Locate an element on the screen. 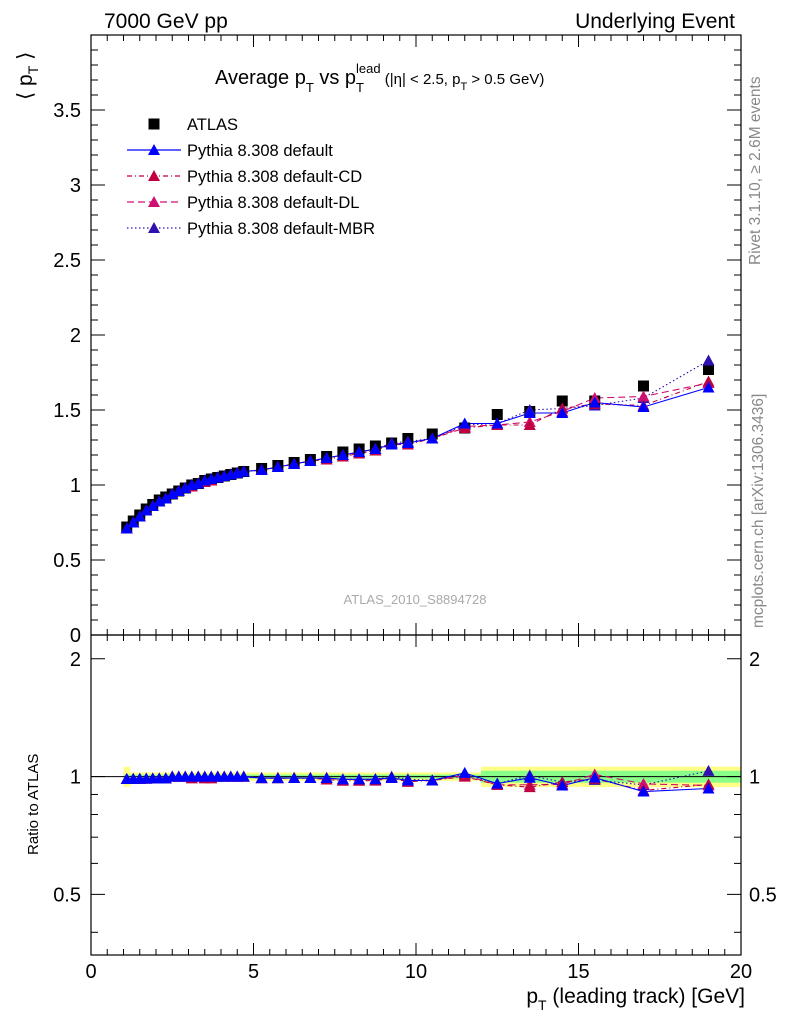 Image resolution: width=786 pixels, height=1024 pixels. x-tick-label: 15 is located at coordinates (578, 972).